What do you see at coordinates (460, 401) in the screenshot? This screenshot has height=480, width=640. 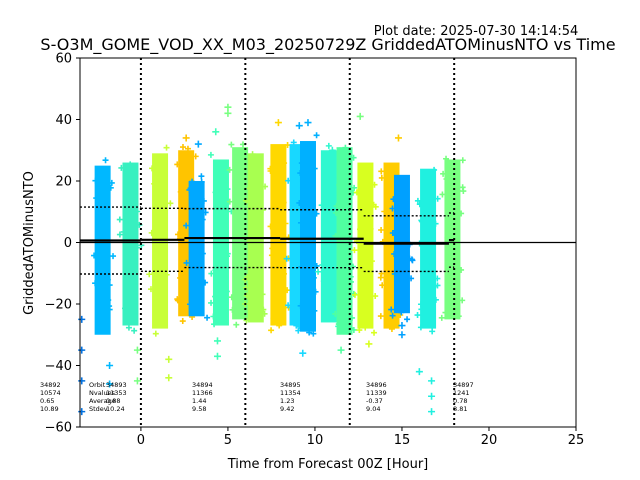 I see `orbit-stat-average: 0.78` at bounding box center [460, 401].